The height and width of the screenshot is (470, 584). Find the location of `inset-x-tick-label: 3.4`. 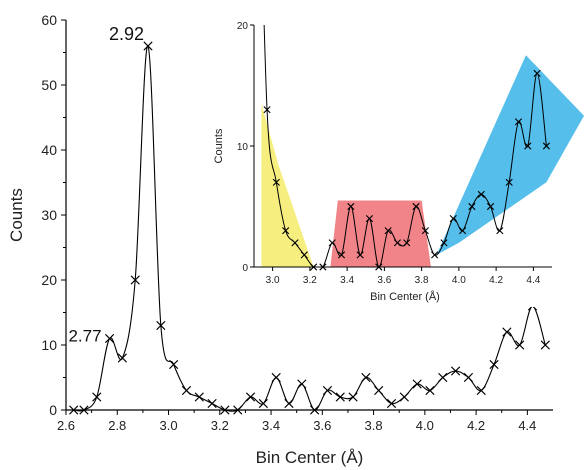

inset-x-tick-label: 3.4 is located at coordinates (347, 280).